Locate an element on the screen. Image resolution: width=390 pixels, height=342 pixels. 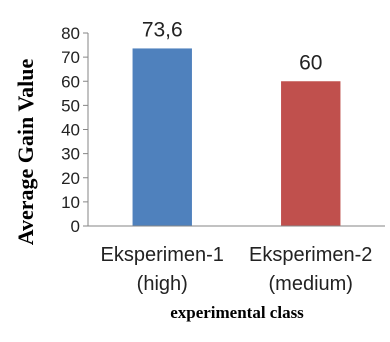
x-category-label: Eksperimen-2 is located at coordinates (310, 255).